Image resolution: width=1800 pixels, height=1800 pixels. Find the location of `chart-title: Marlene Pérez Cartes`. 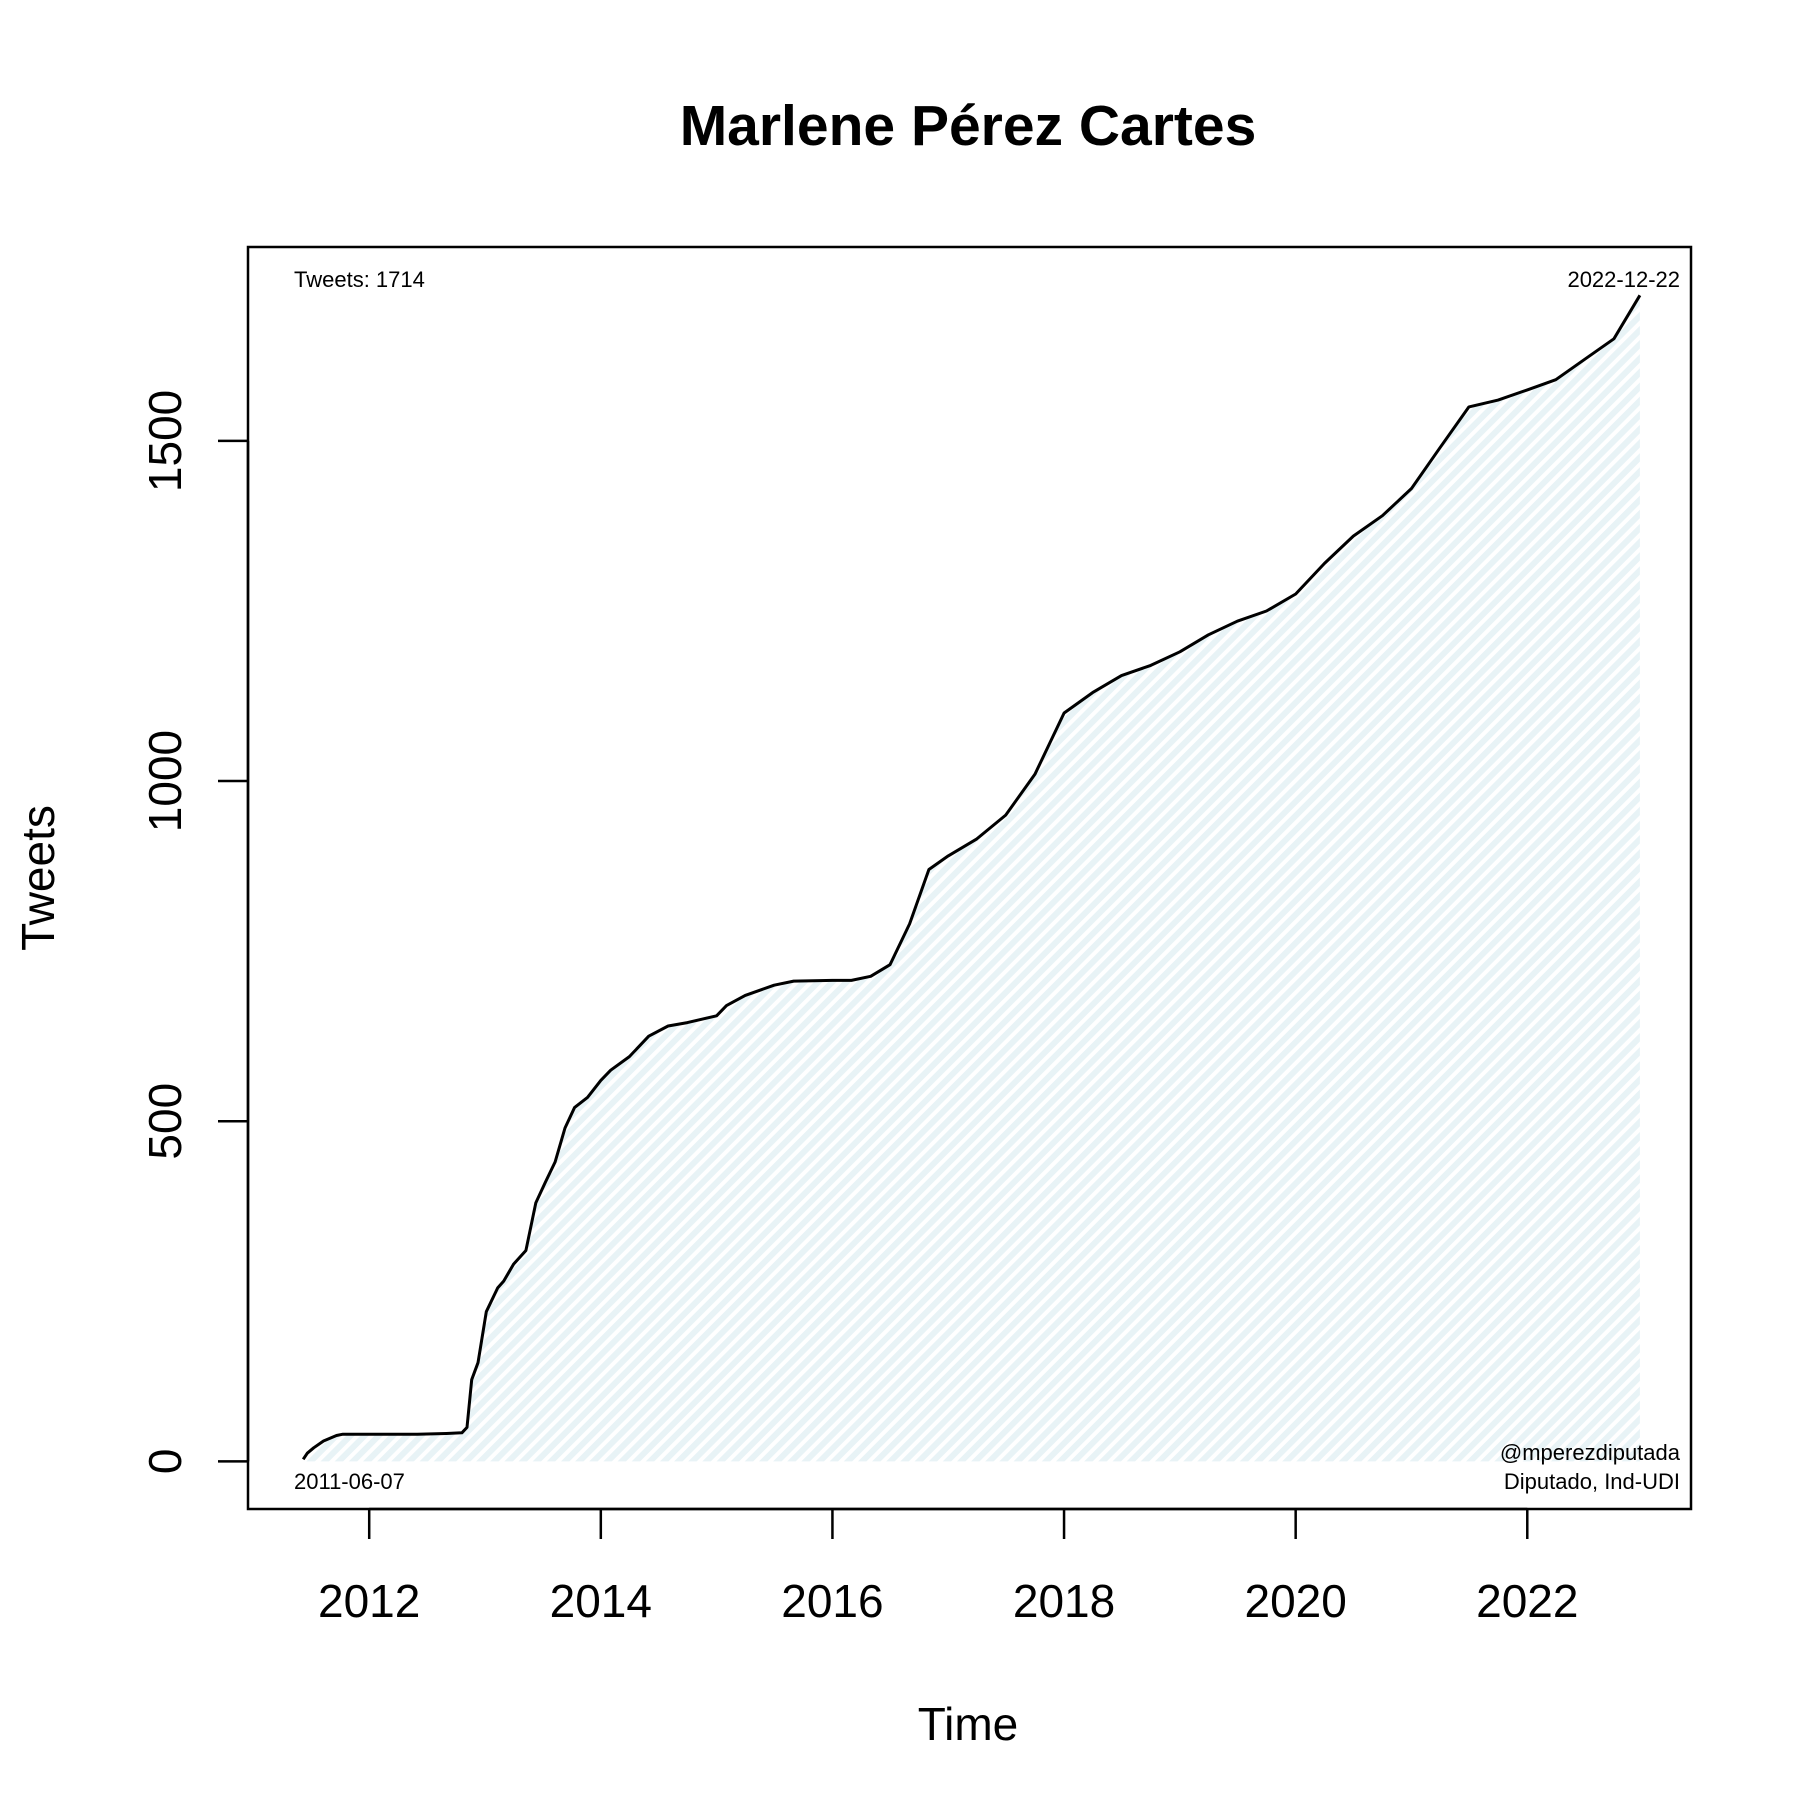

chart-title: Marlene Pérez Cartes is located at coordinates (968, 126).